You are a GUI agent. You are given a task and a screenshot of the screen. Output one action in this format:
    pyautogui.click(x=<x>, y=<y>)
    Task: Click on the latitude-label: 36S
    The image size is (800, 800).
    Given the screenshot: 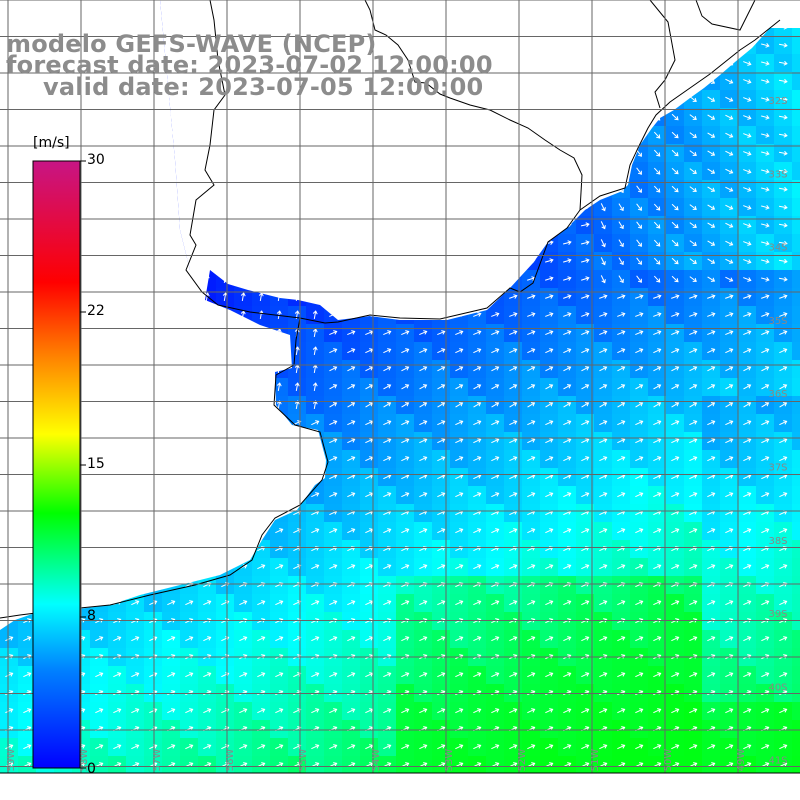 What is the action you would take?
    pyautogui.click(x=777, y=394)
    